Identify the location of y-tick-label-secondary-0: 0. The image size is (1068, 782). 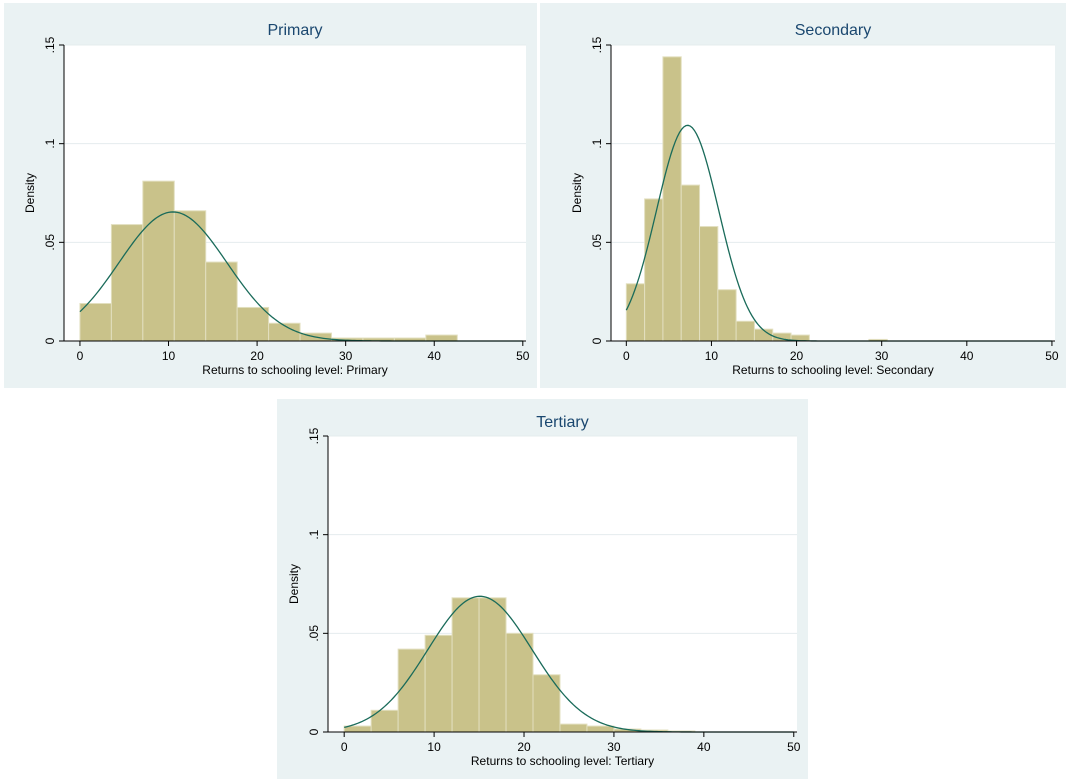
(597, 340).